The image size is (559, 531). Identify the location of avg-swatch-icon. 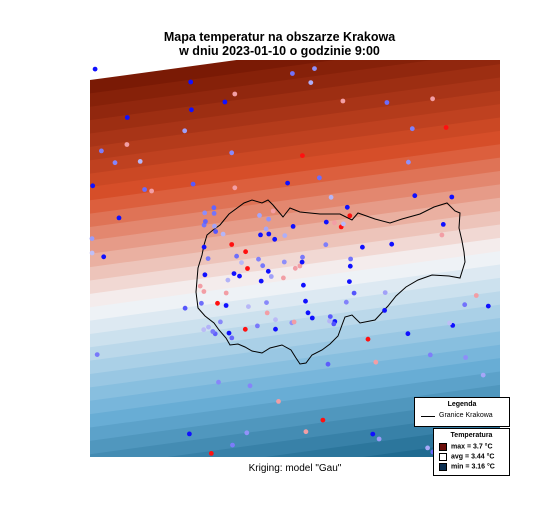
(443, 457).